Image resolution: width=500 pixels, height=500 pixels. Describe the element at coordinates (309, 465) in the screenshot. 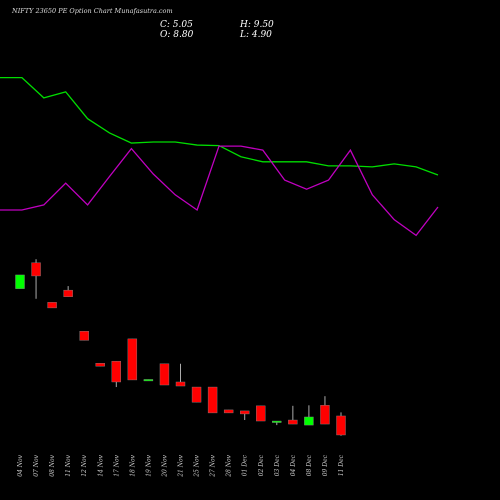

I see `x-tick-label: 08 Dec` at that location.